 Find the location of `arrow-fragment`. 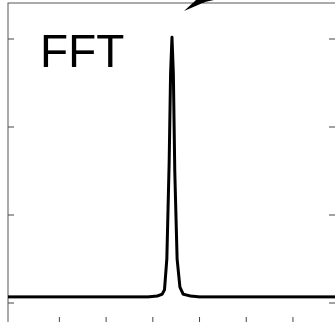

arrow-fragment is located at coordinates (199, 5).